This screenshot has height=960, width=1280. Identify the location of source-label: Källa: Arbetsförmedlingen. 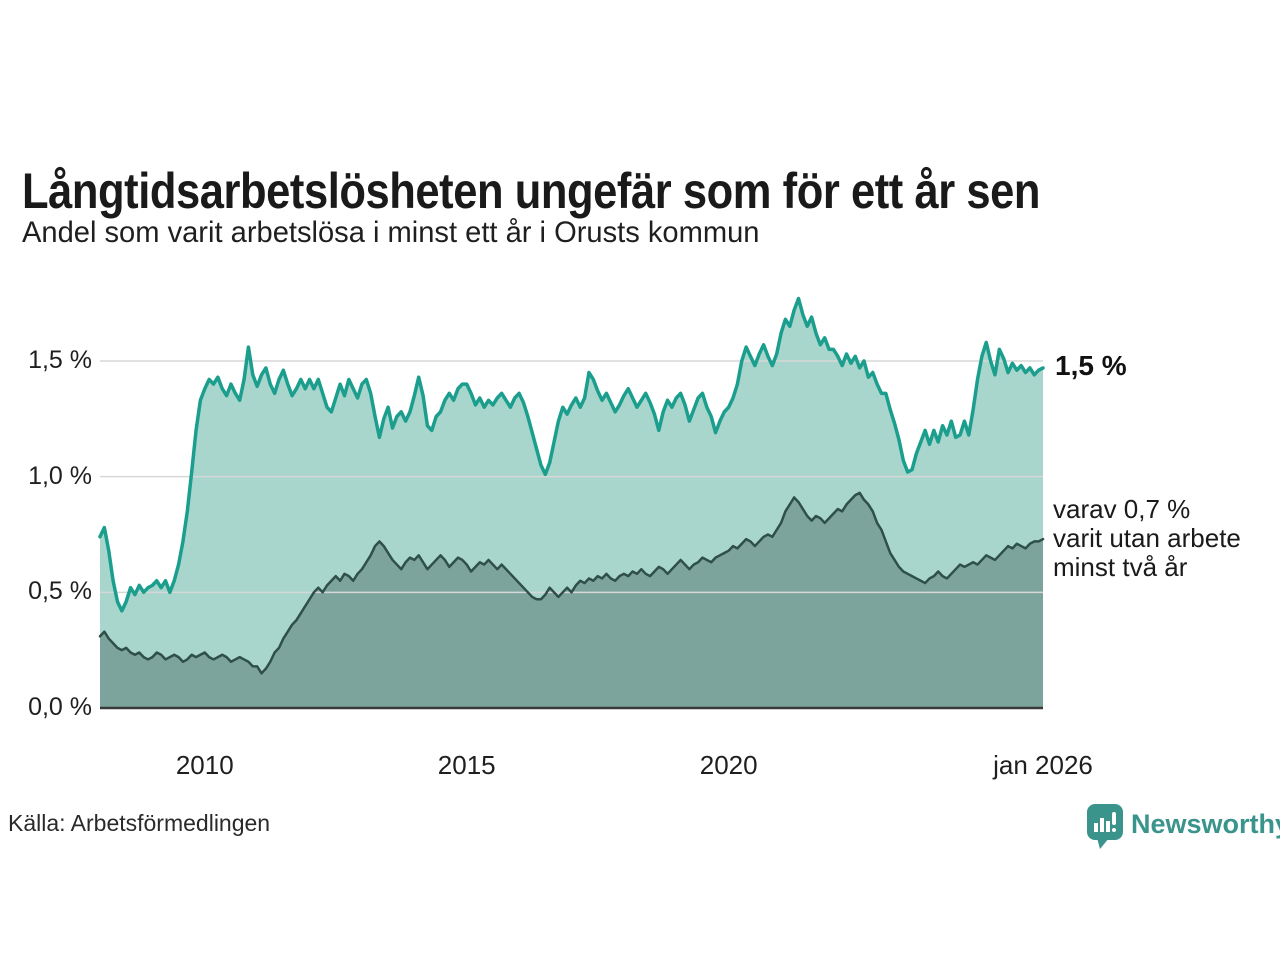
(139, 823).